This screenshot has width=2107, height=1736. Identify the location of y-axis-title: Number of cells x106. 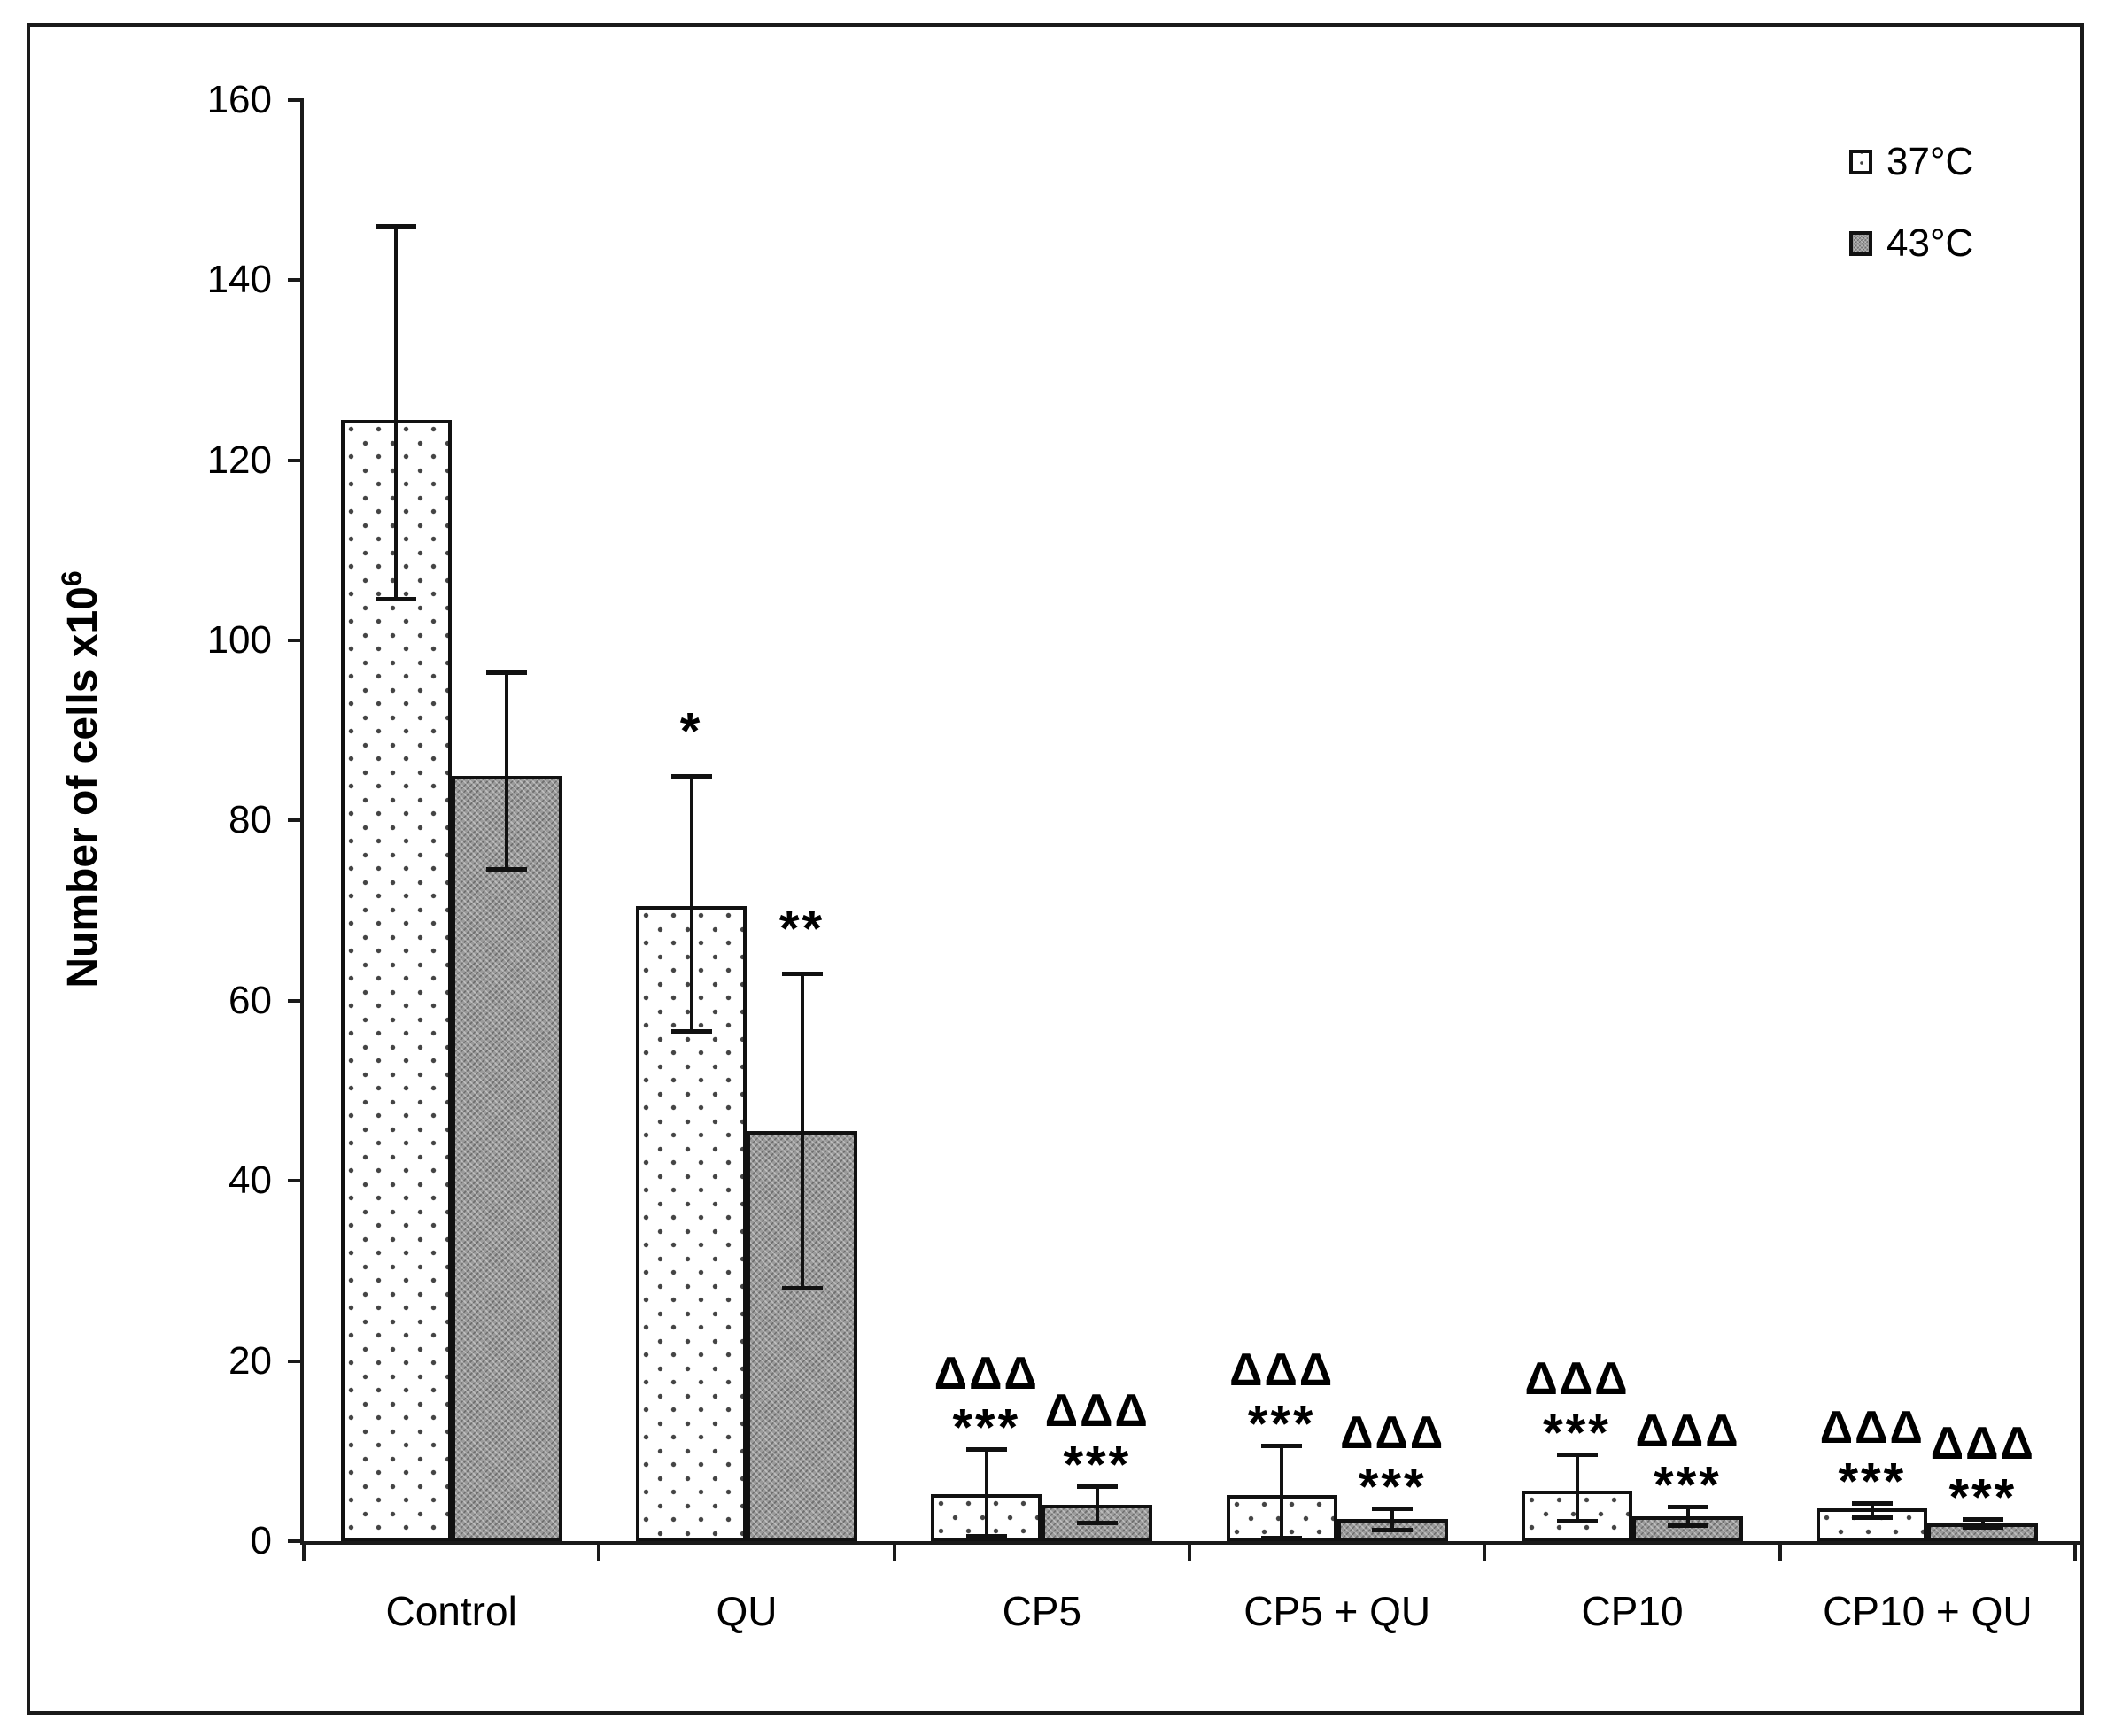
(81, 779).